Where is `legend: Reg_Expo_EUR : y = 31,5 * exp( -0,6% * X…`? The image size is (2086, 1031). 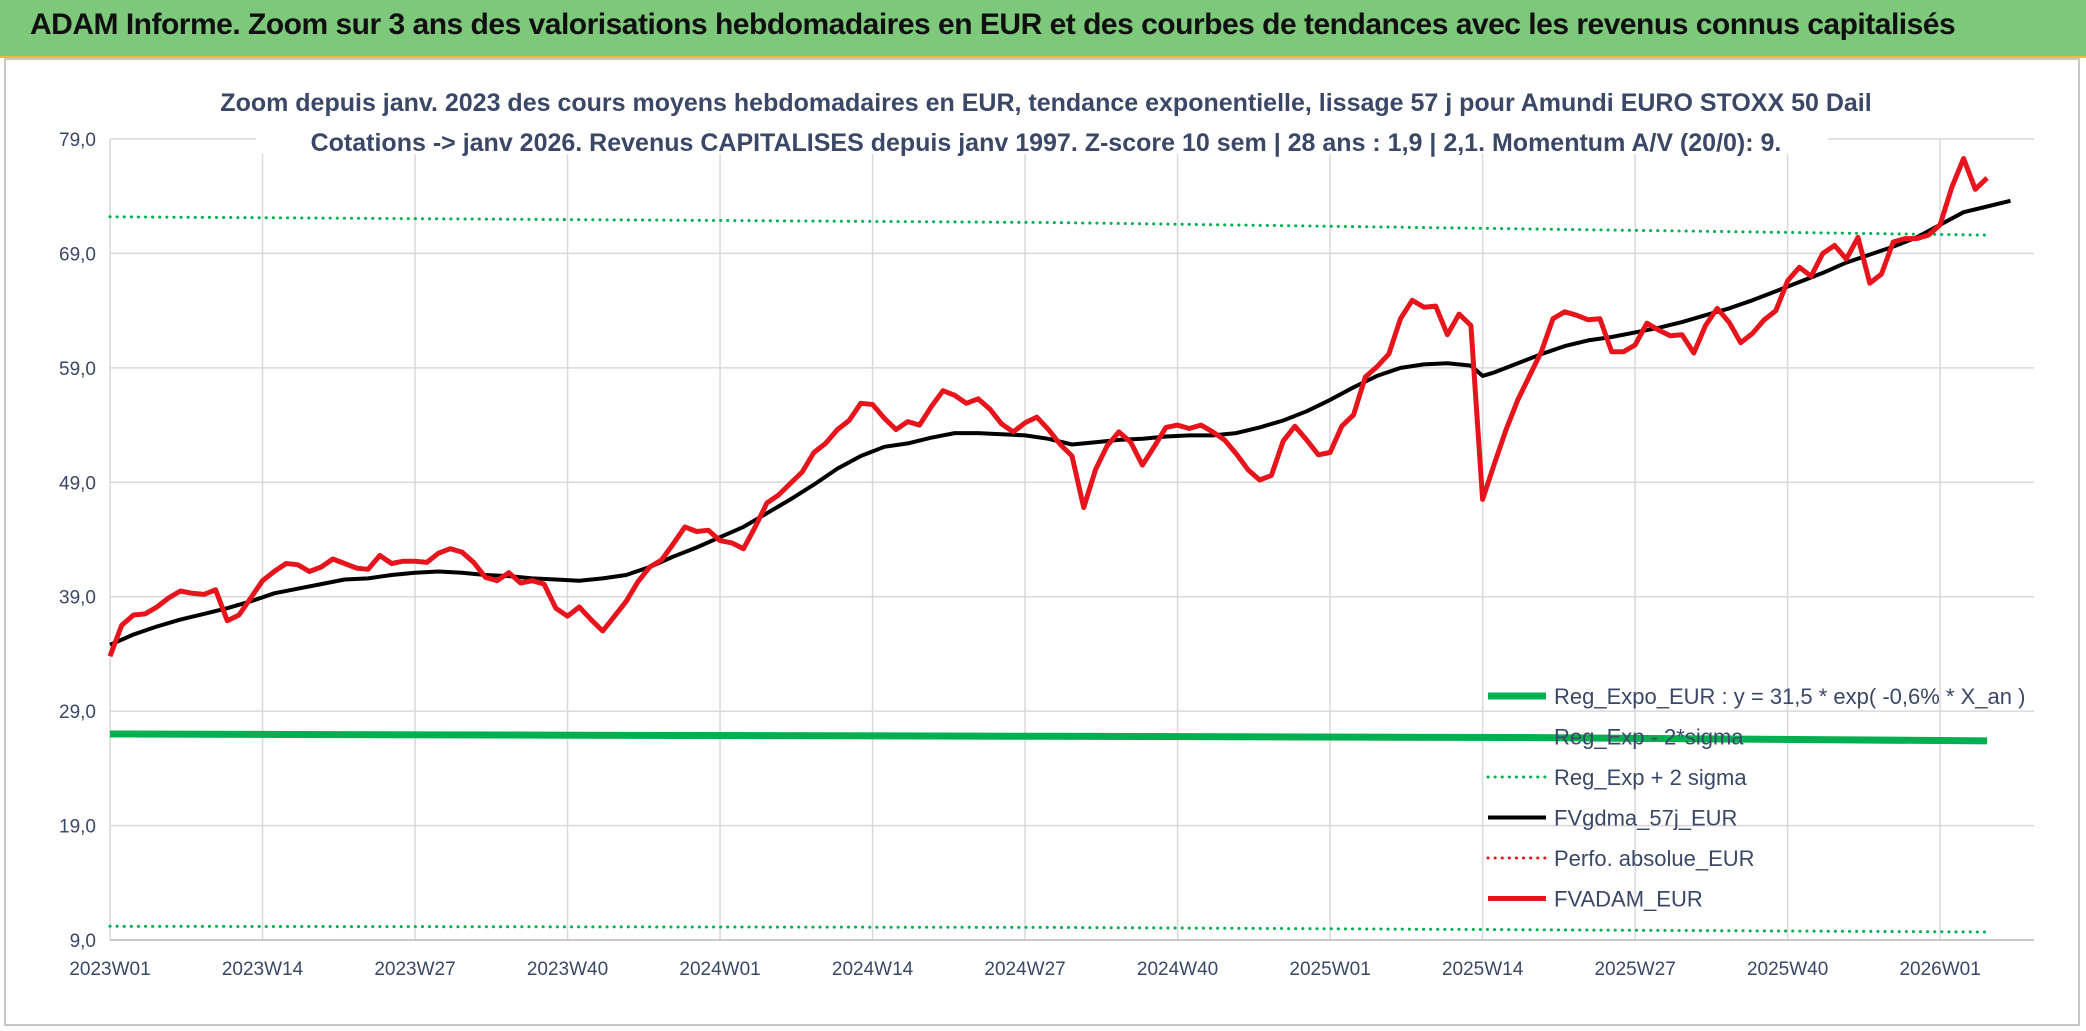
legend: Reg_Expo_EUR : y = 31,5 * exp( -0,6% * X… is located at coordinates (1755, 798).